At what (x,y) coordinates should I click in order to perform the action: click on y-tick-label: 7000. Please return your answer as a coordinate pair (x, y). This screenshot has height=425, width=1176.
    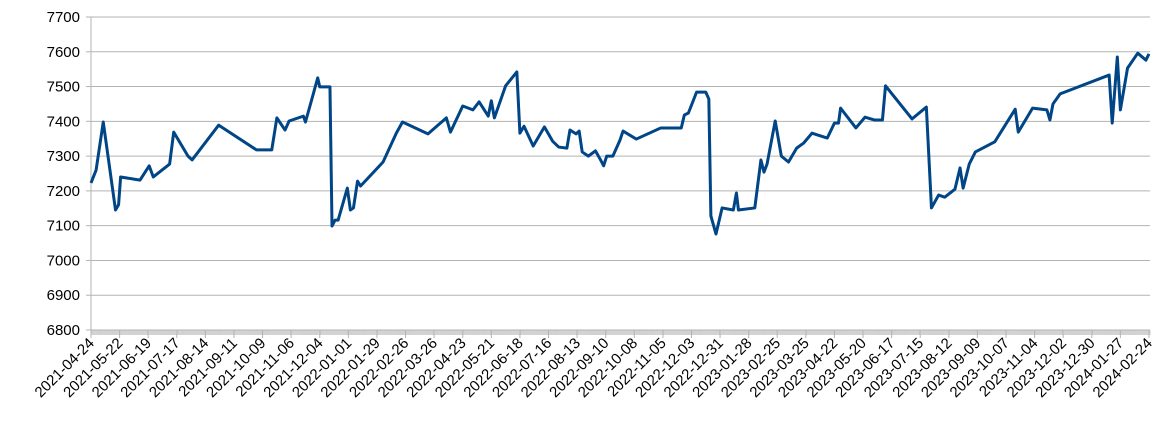
    Looking at the image, I should click on (63, 260).